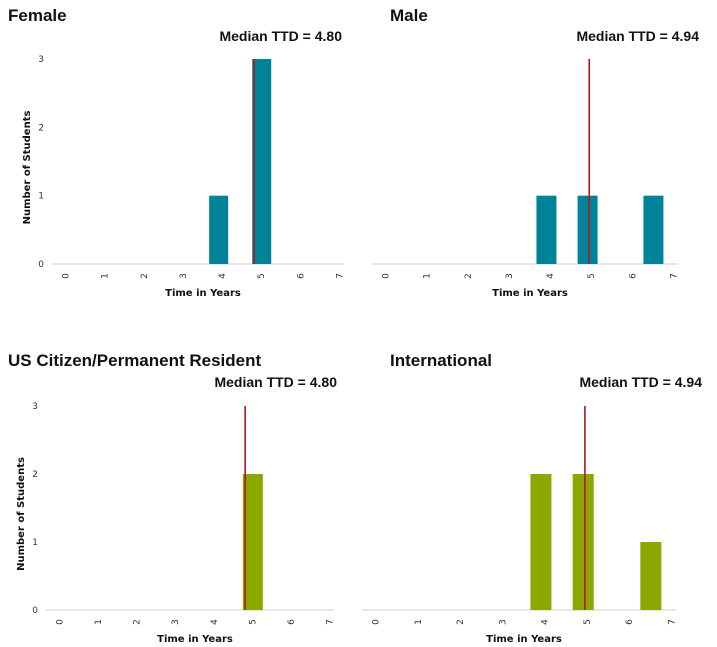 The image size is (717, 647). I want to click on chart-title: US Citizen/Permanent Resident, so click(135, 360).